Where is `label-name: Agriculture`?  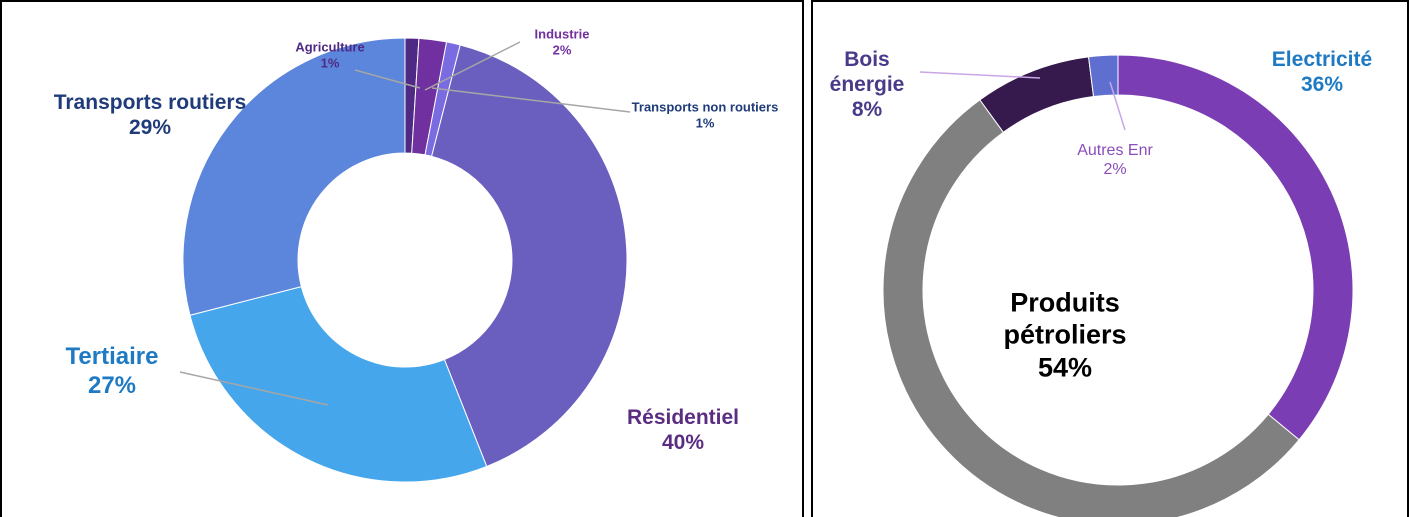
label-name: Agriculture is located at coordinates (330, 47).